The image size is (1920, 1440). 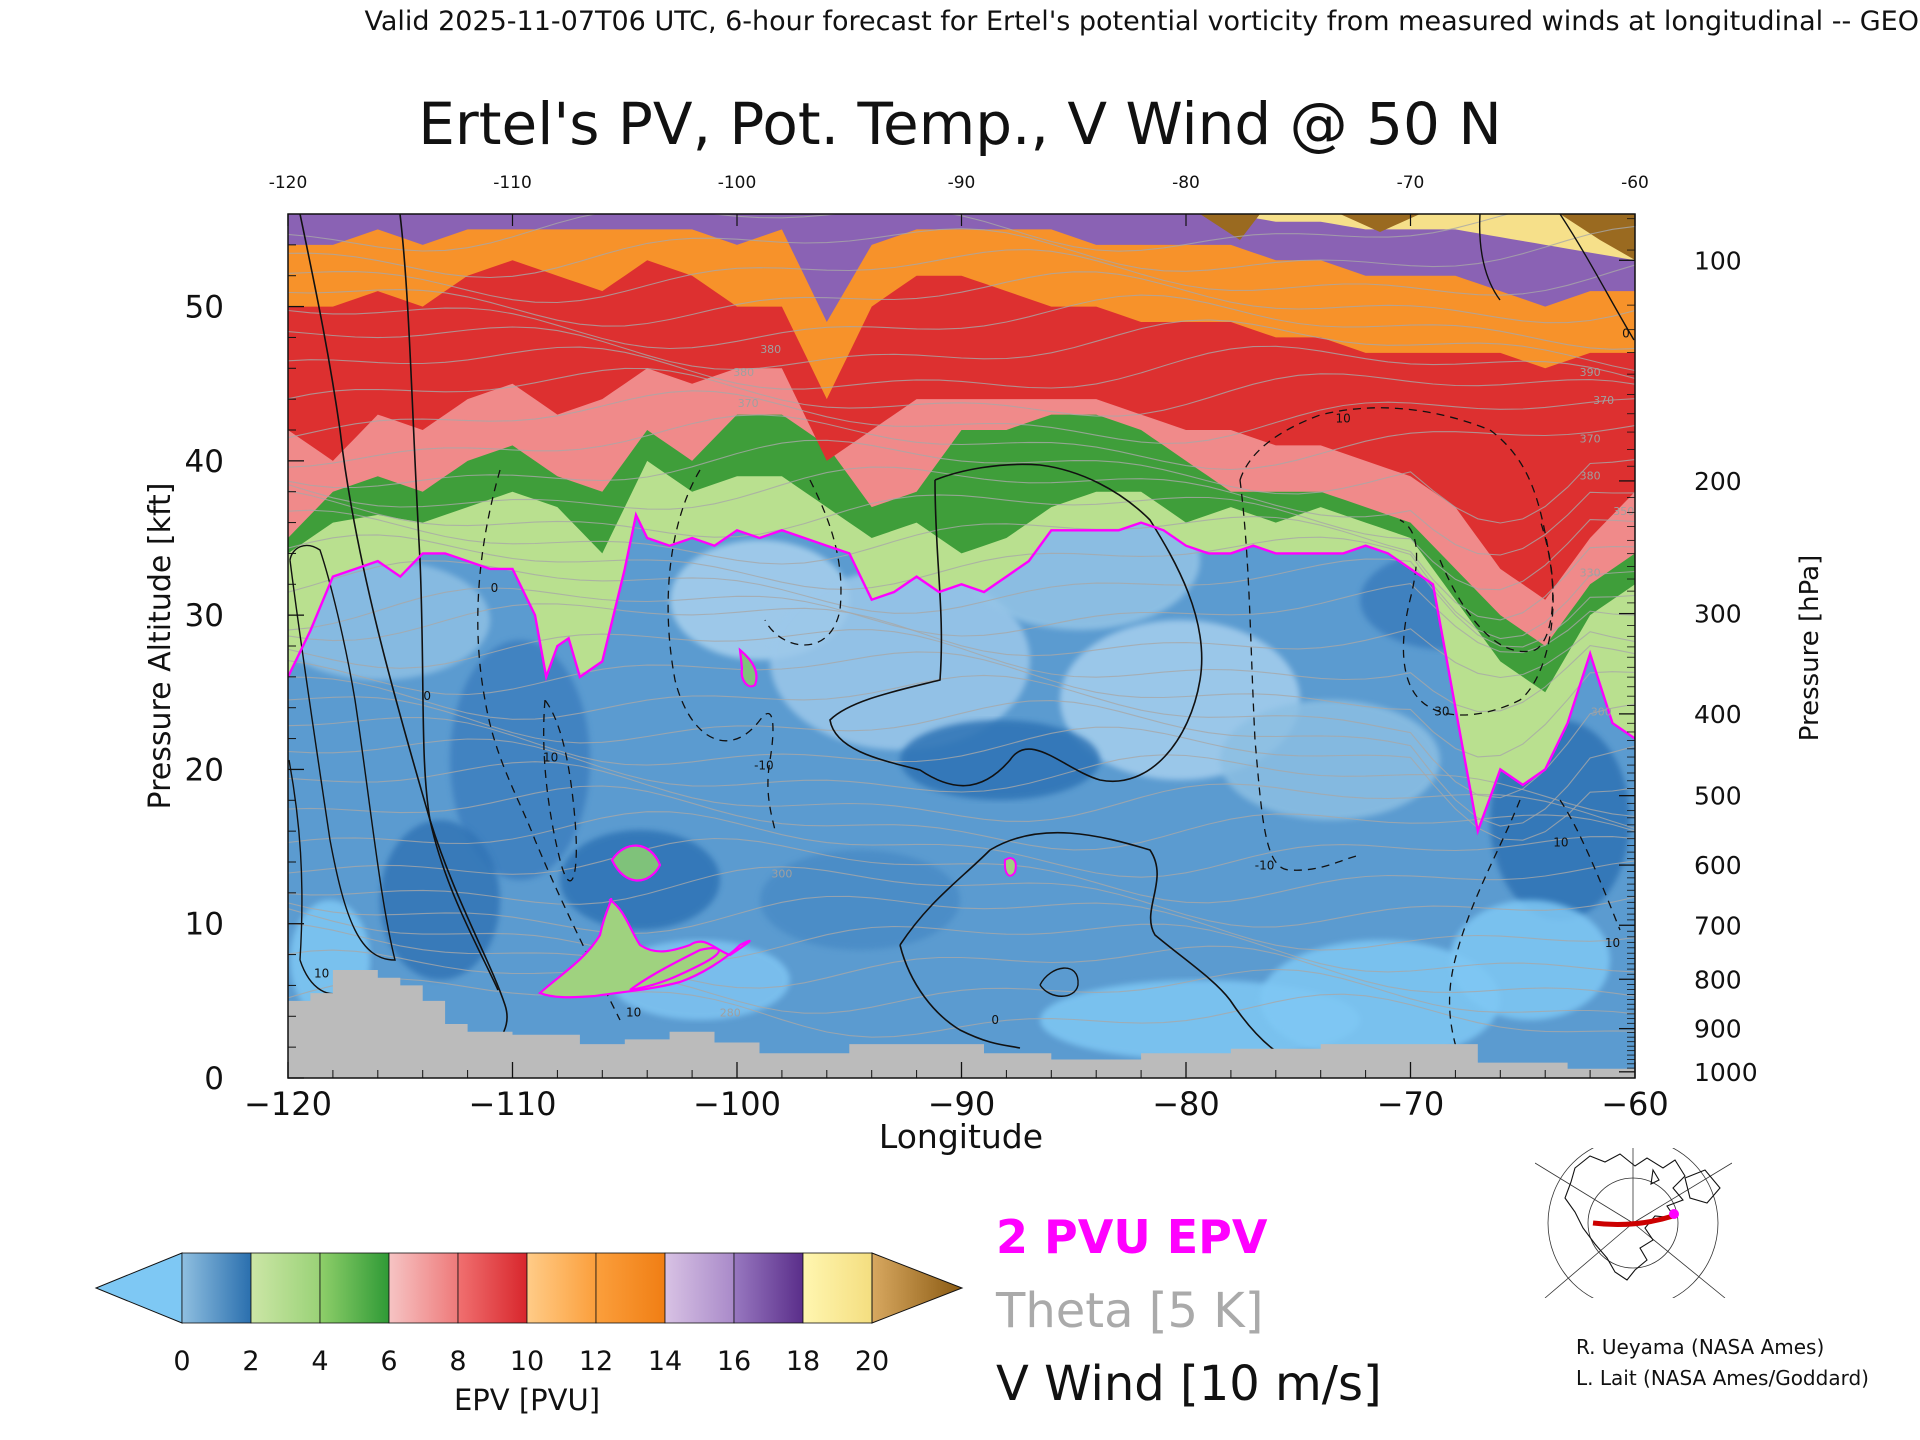 I want to click on wind-contour-label-7: 10, so click(x=1560, y=843).